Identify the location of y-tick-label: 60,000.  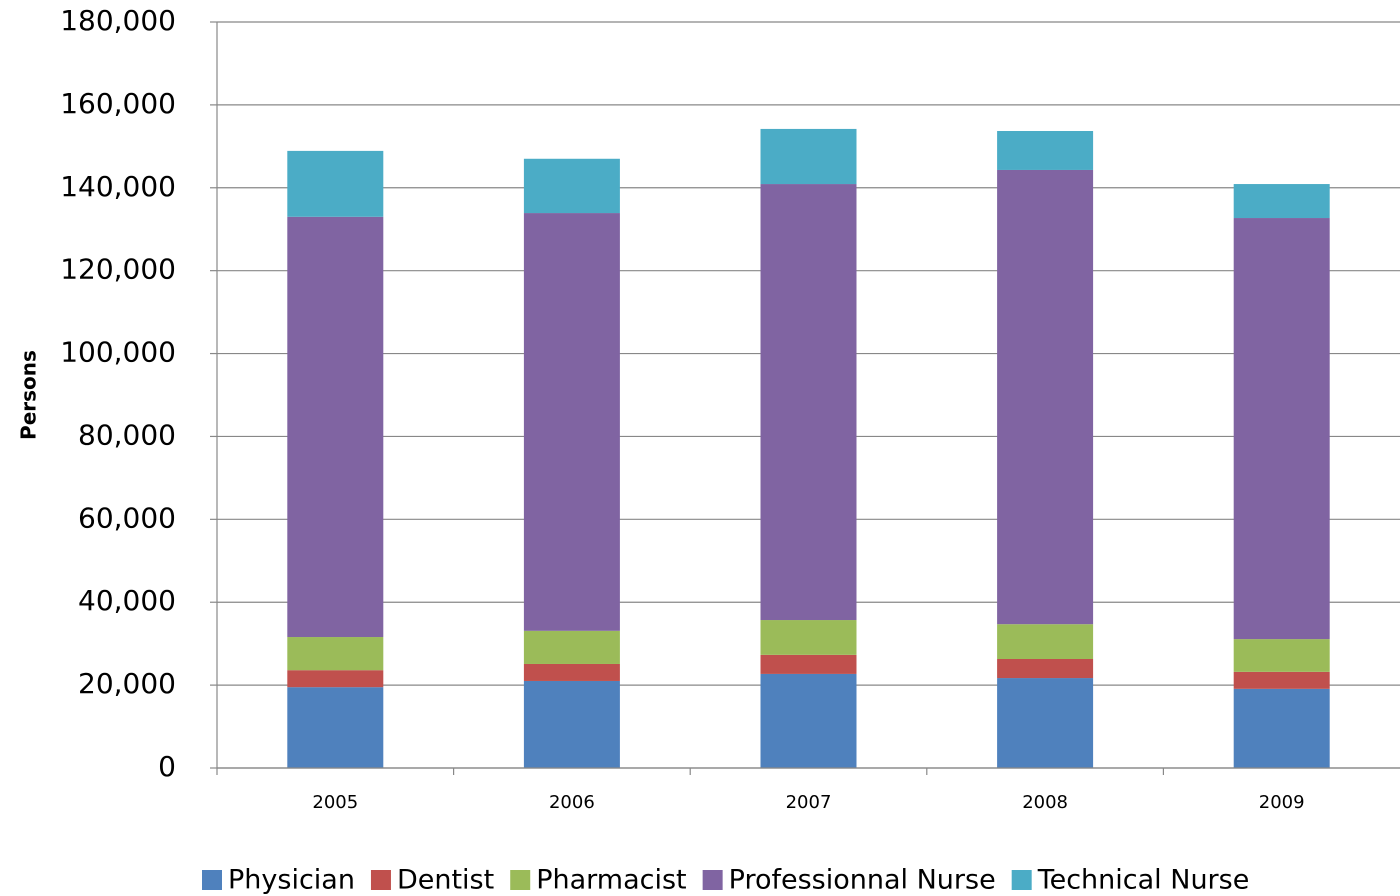
(127, 517).